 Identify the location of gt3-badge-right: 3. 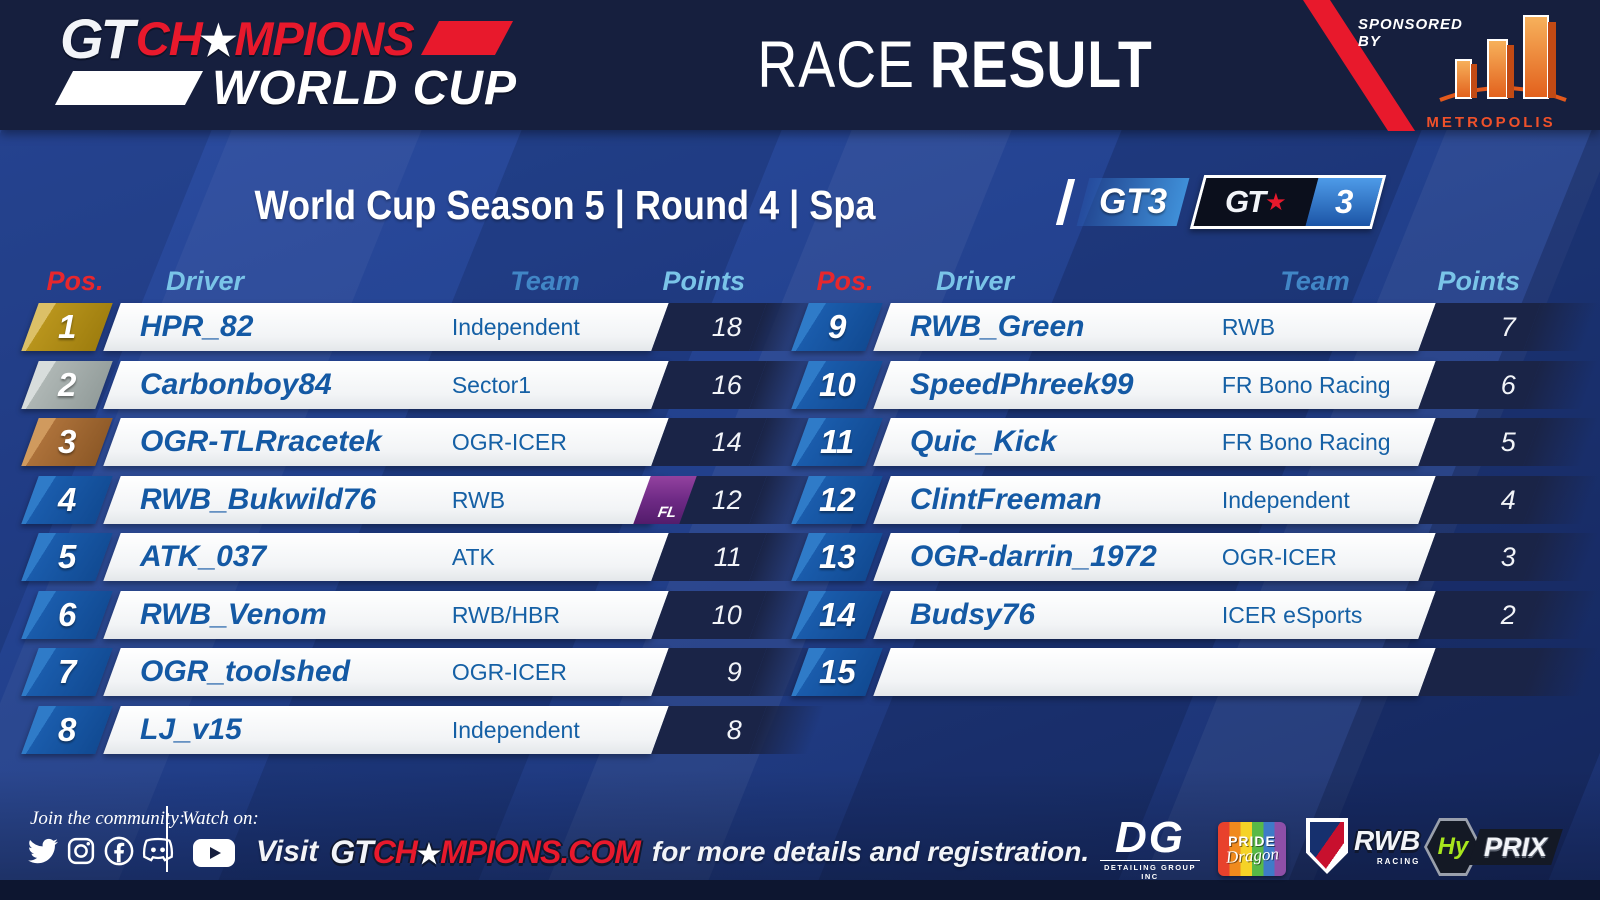
(1344, 202).